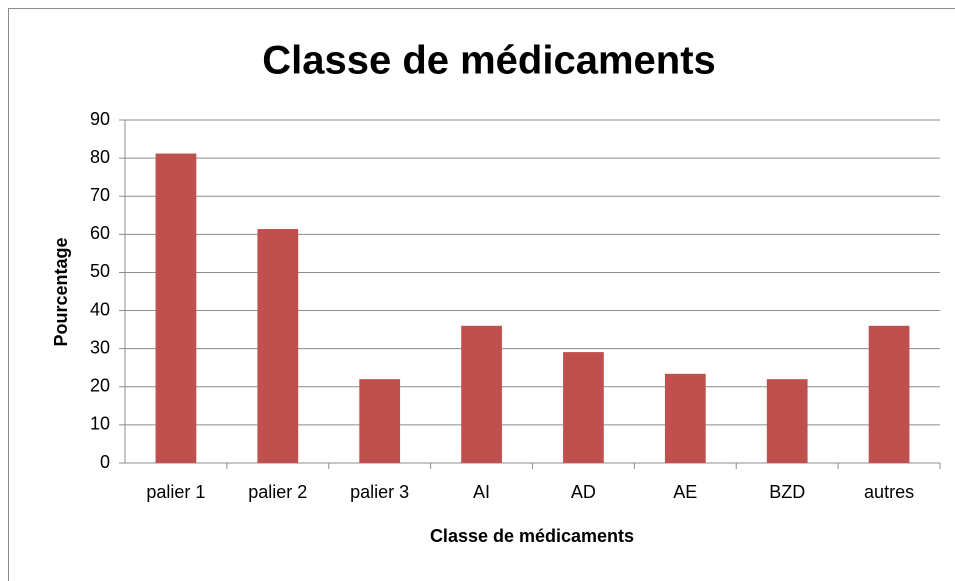 Image resolution: width=955 pixels, height=581 pixels. What do you see at coordinates (532, 536) in the screenshot?
I see `x-axis-label: Classe de médicaments` at bounding box center [532, 536].